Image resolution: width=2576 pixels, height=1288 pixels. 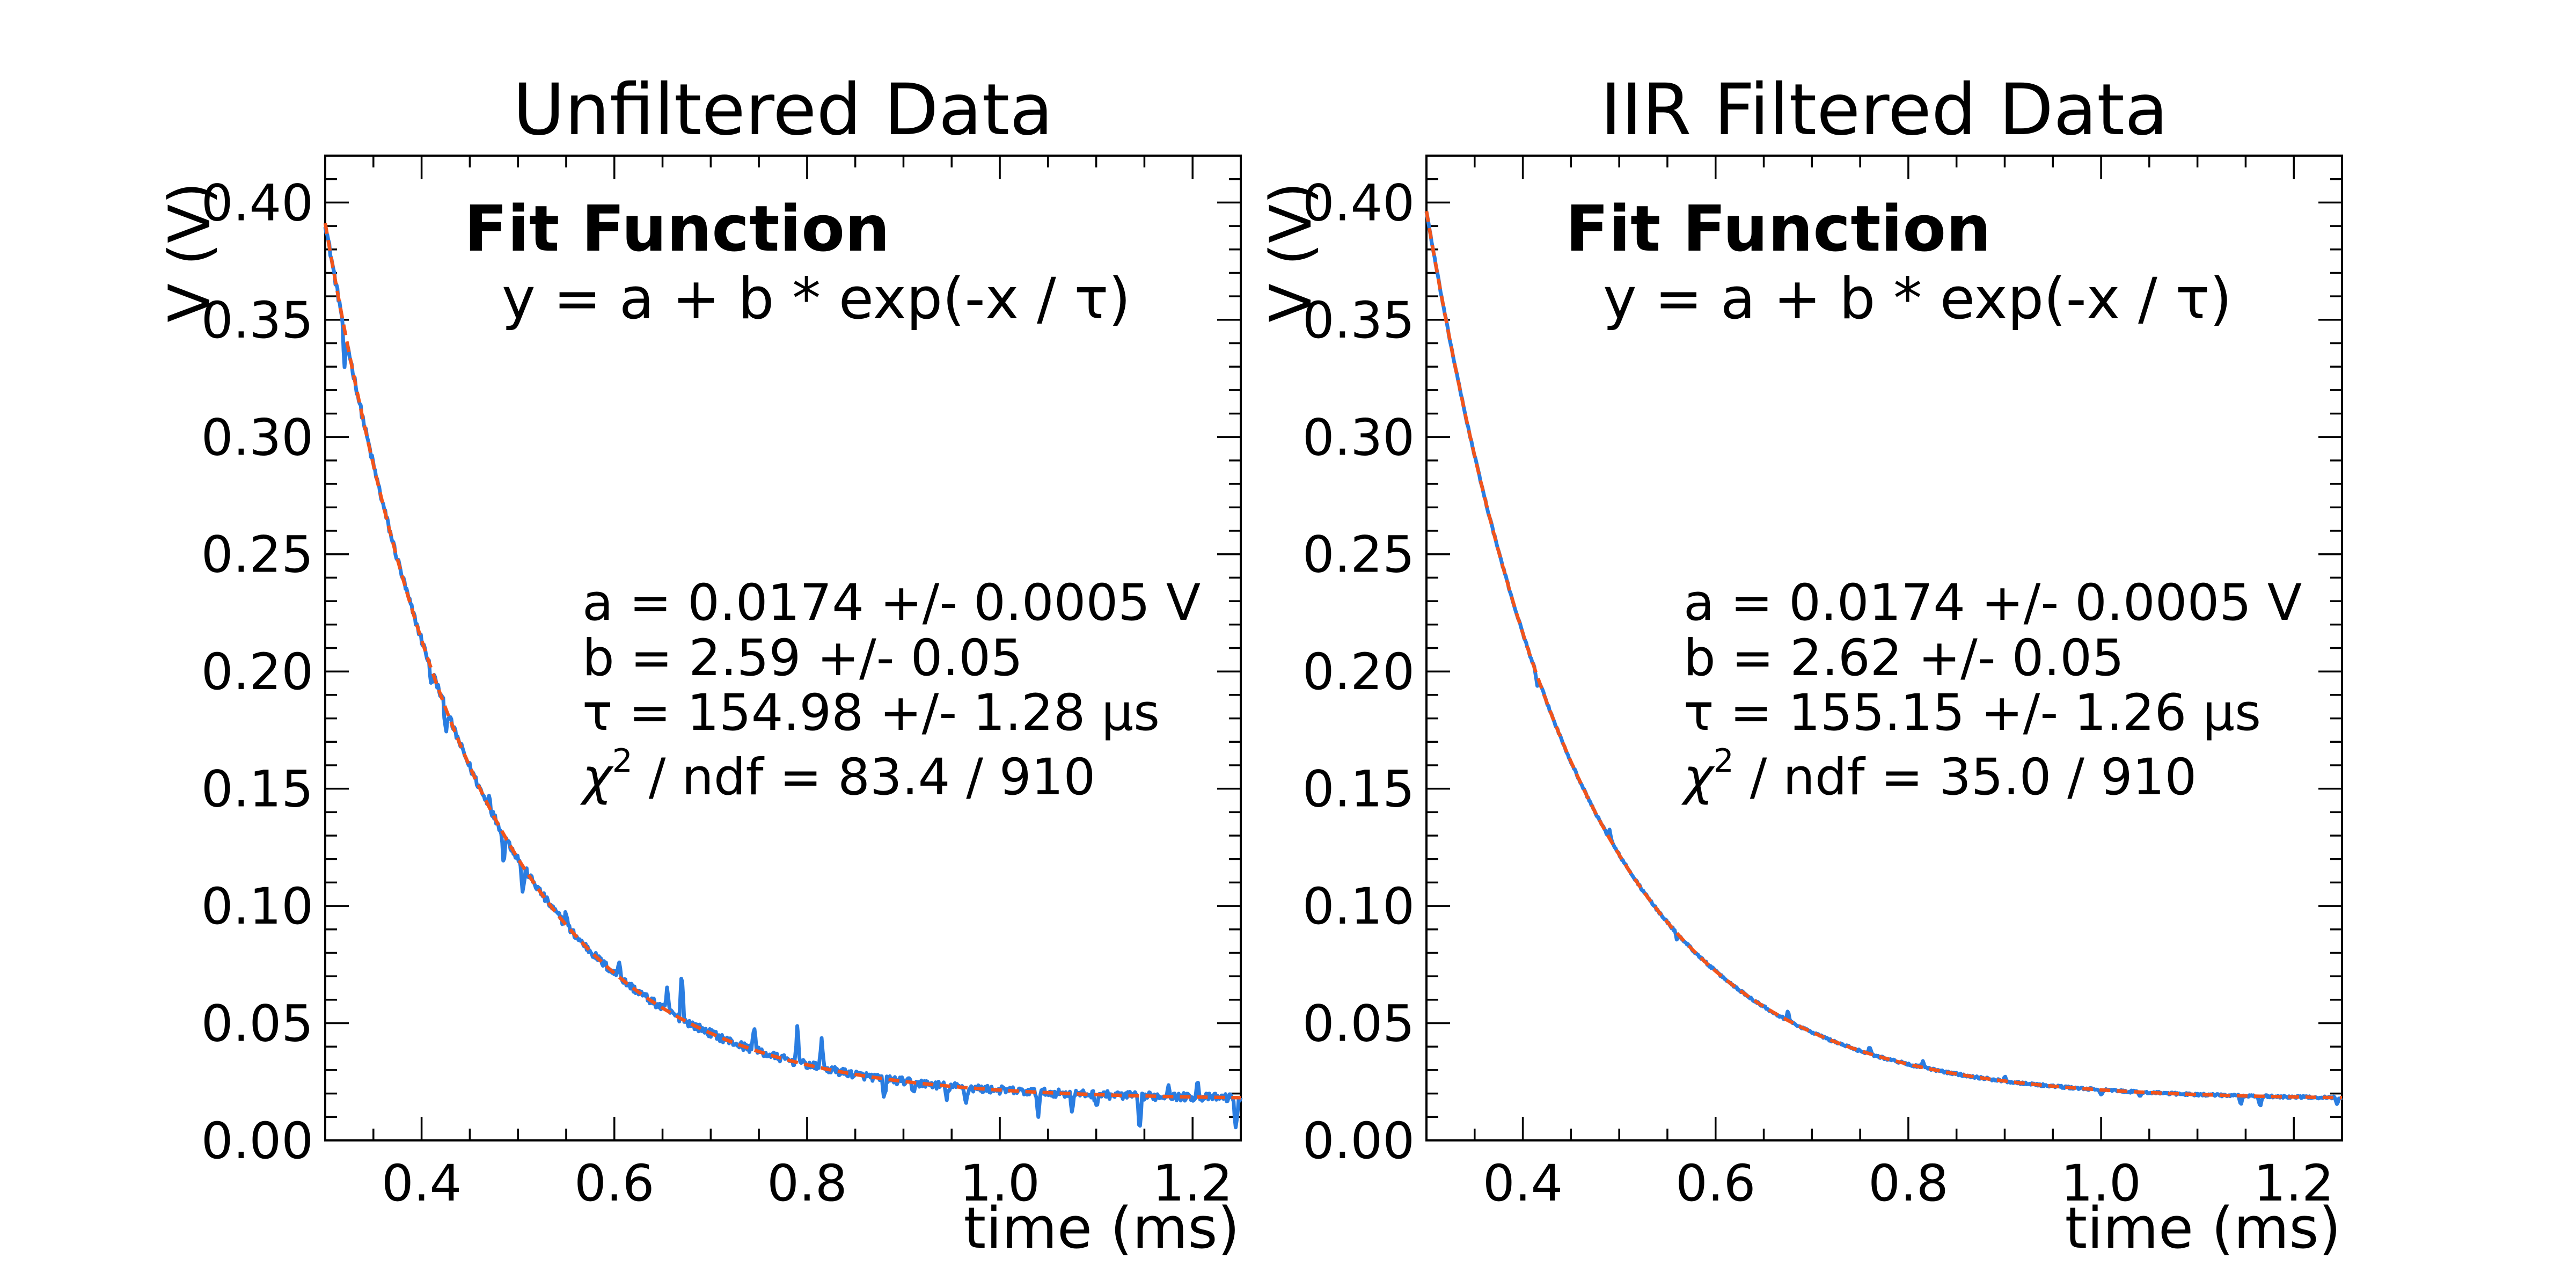 I want to click on chi-ndf: / ndf = 35.0 / 910, so click(x=1965, y=777).